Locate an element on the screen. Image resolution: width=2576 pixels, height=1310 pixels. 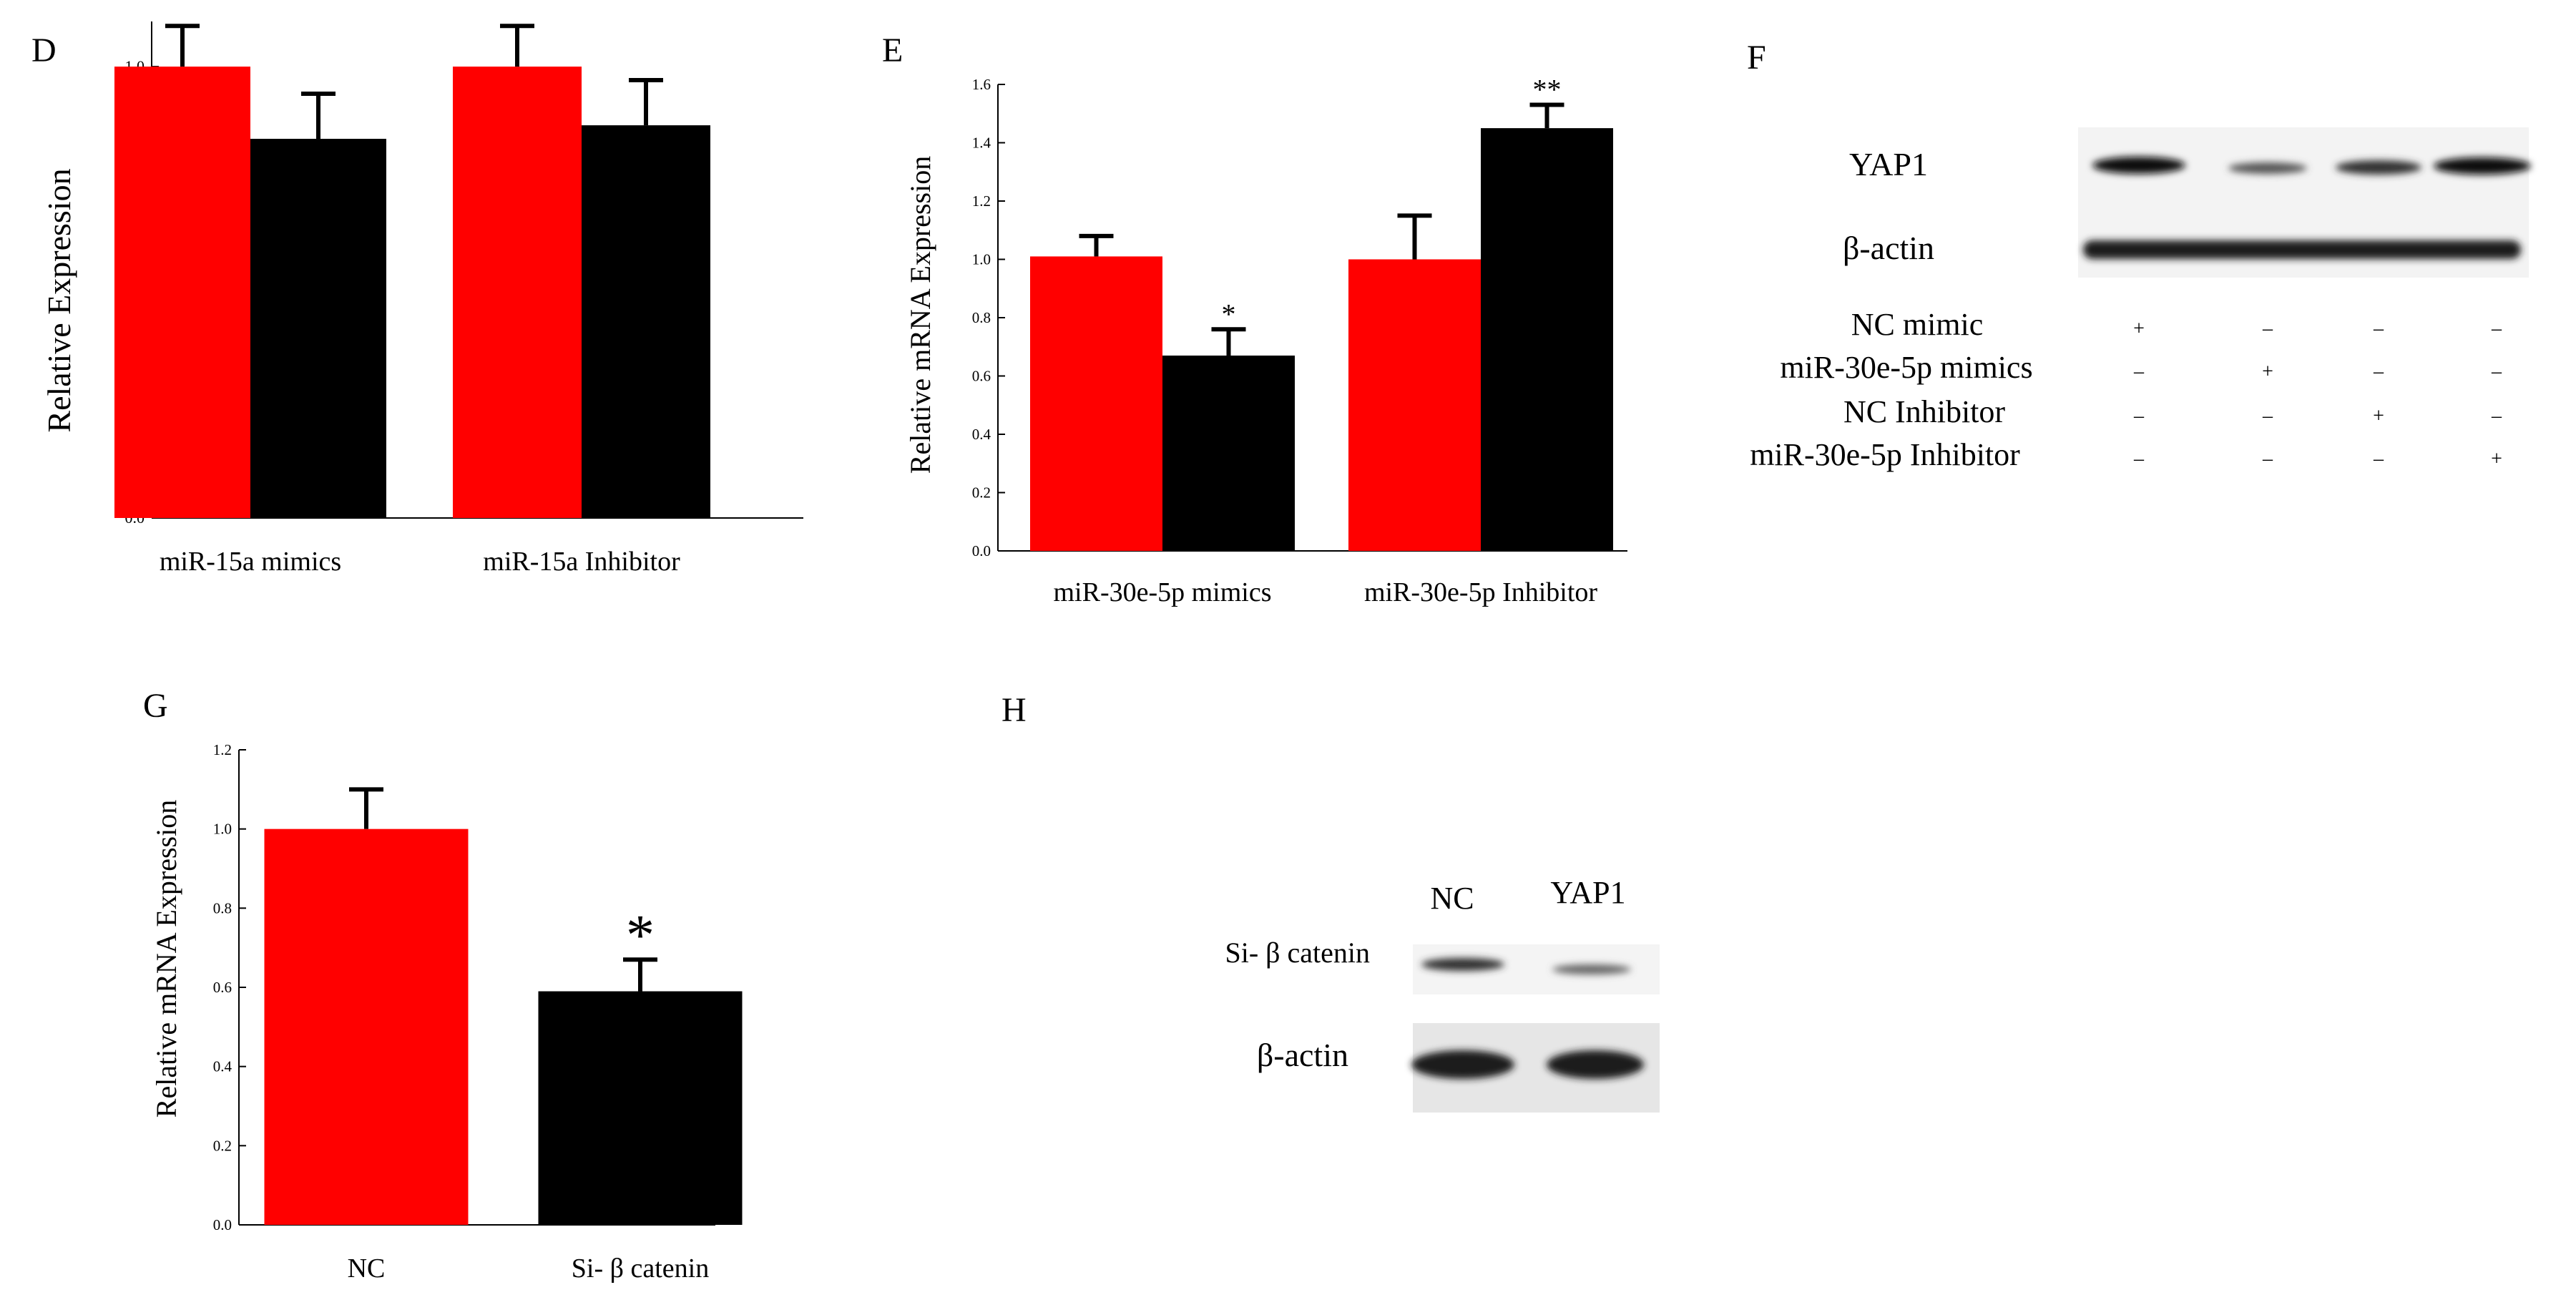
panel-g-x-labels: NC Si- β catenin is located at coordinates (529, 1268).